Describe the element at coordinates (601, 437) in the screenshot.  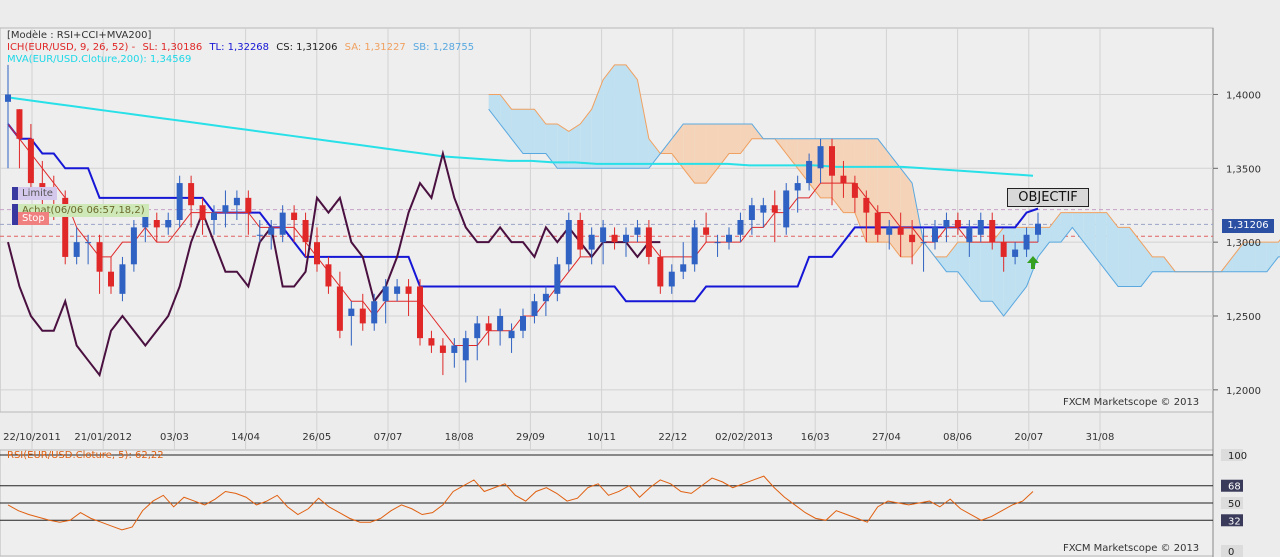
I see `x-tick-label: 10/11` at that location.